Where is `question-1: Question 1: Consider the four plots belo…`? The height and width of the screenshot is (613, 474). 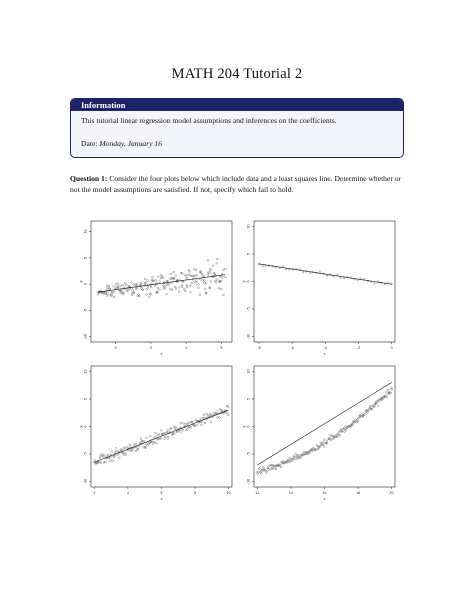
question-1: Question 1: Consider the four plots belo… is located at coordinates (238, 184).